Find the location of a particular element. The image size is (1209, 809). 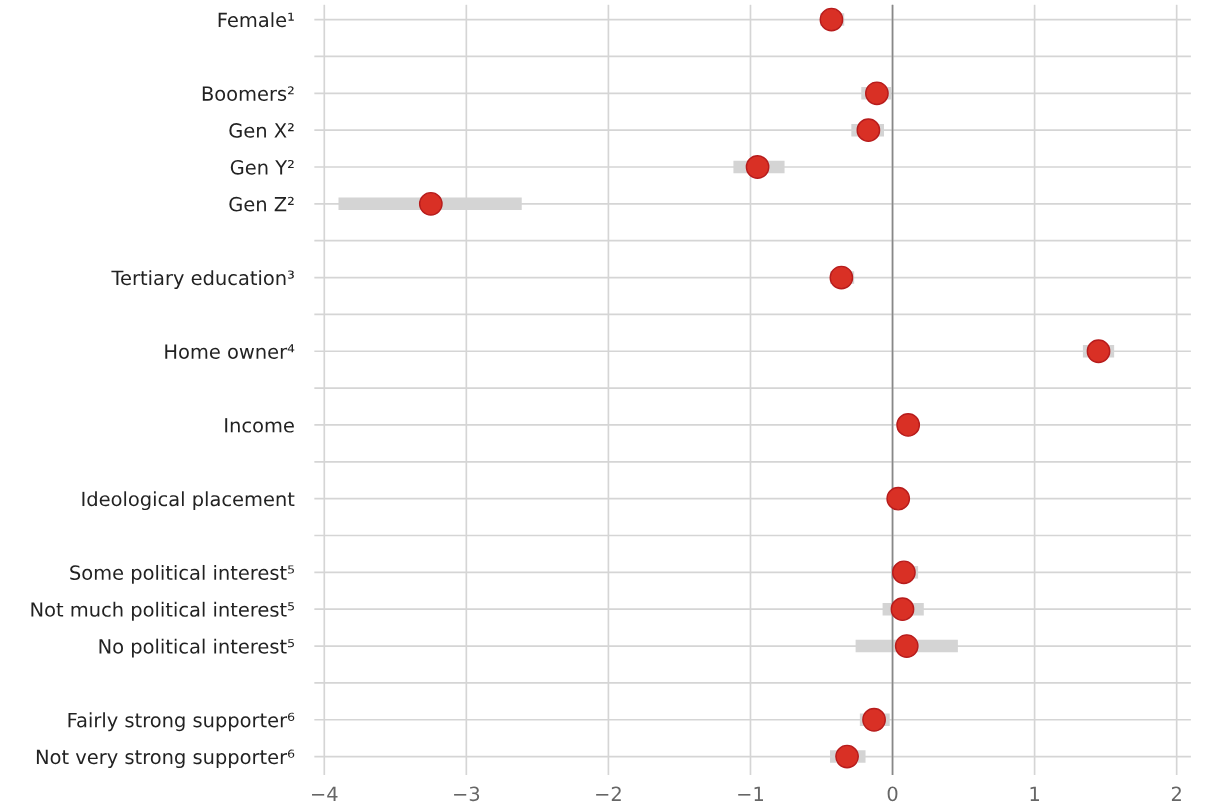

x-tick-label: 0 is located at coordinates (892, 794).